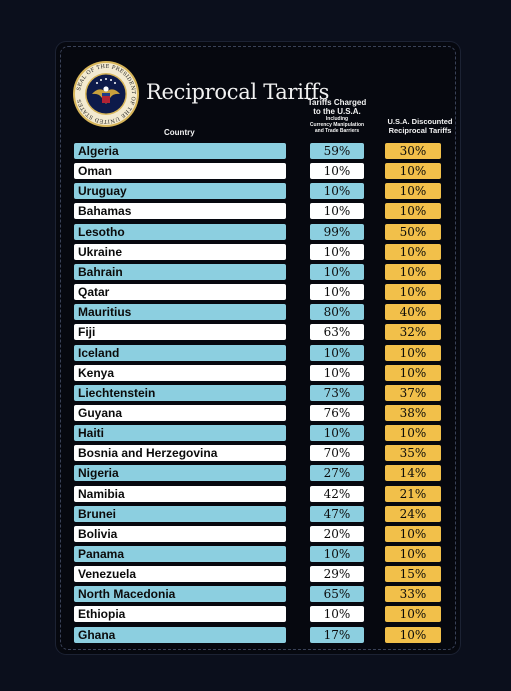  Describe the element at coordinates (413, 574) in the screenshot. I see `discounted-tariff-cell: 15%` at that location.